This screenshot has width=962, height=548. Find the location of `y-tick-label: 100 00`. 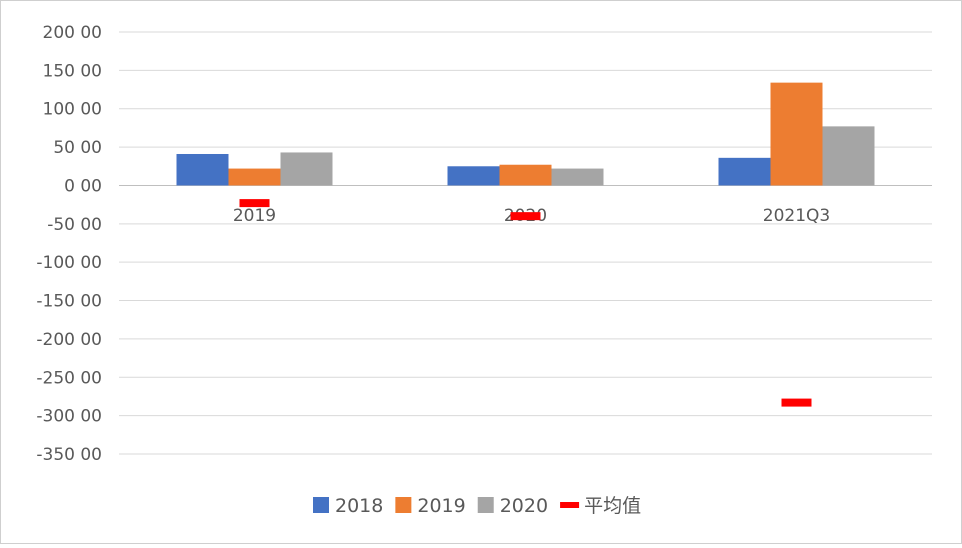

y-tick-label: 100 00 is located at coordinates (72, 110).